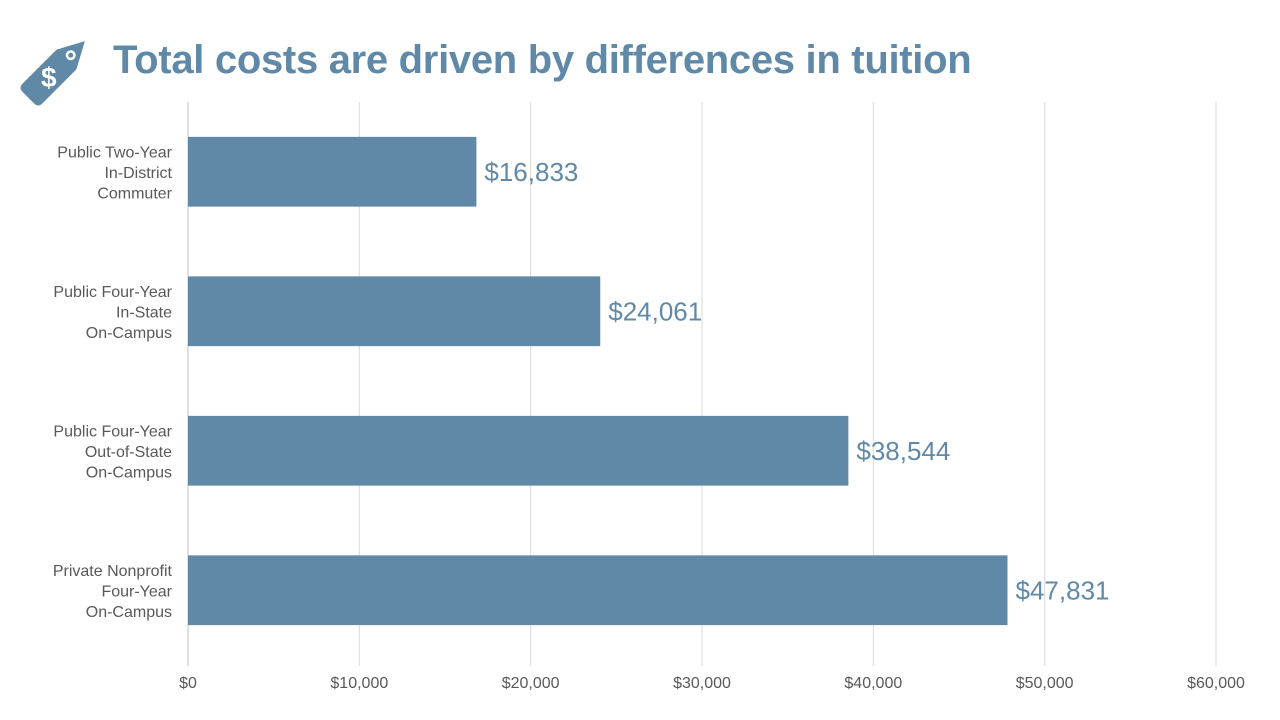 The height and width of the screenshot is (720, 1280). I want to click on x-tick-label: $10,000, so click(359, 683).